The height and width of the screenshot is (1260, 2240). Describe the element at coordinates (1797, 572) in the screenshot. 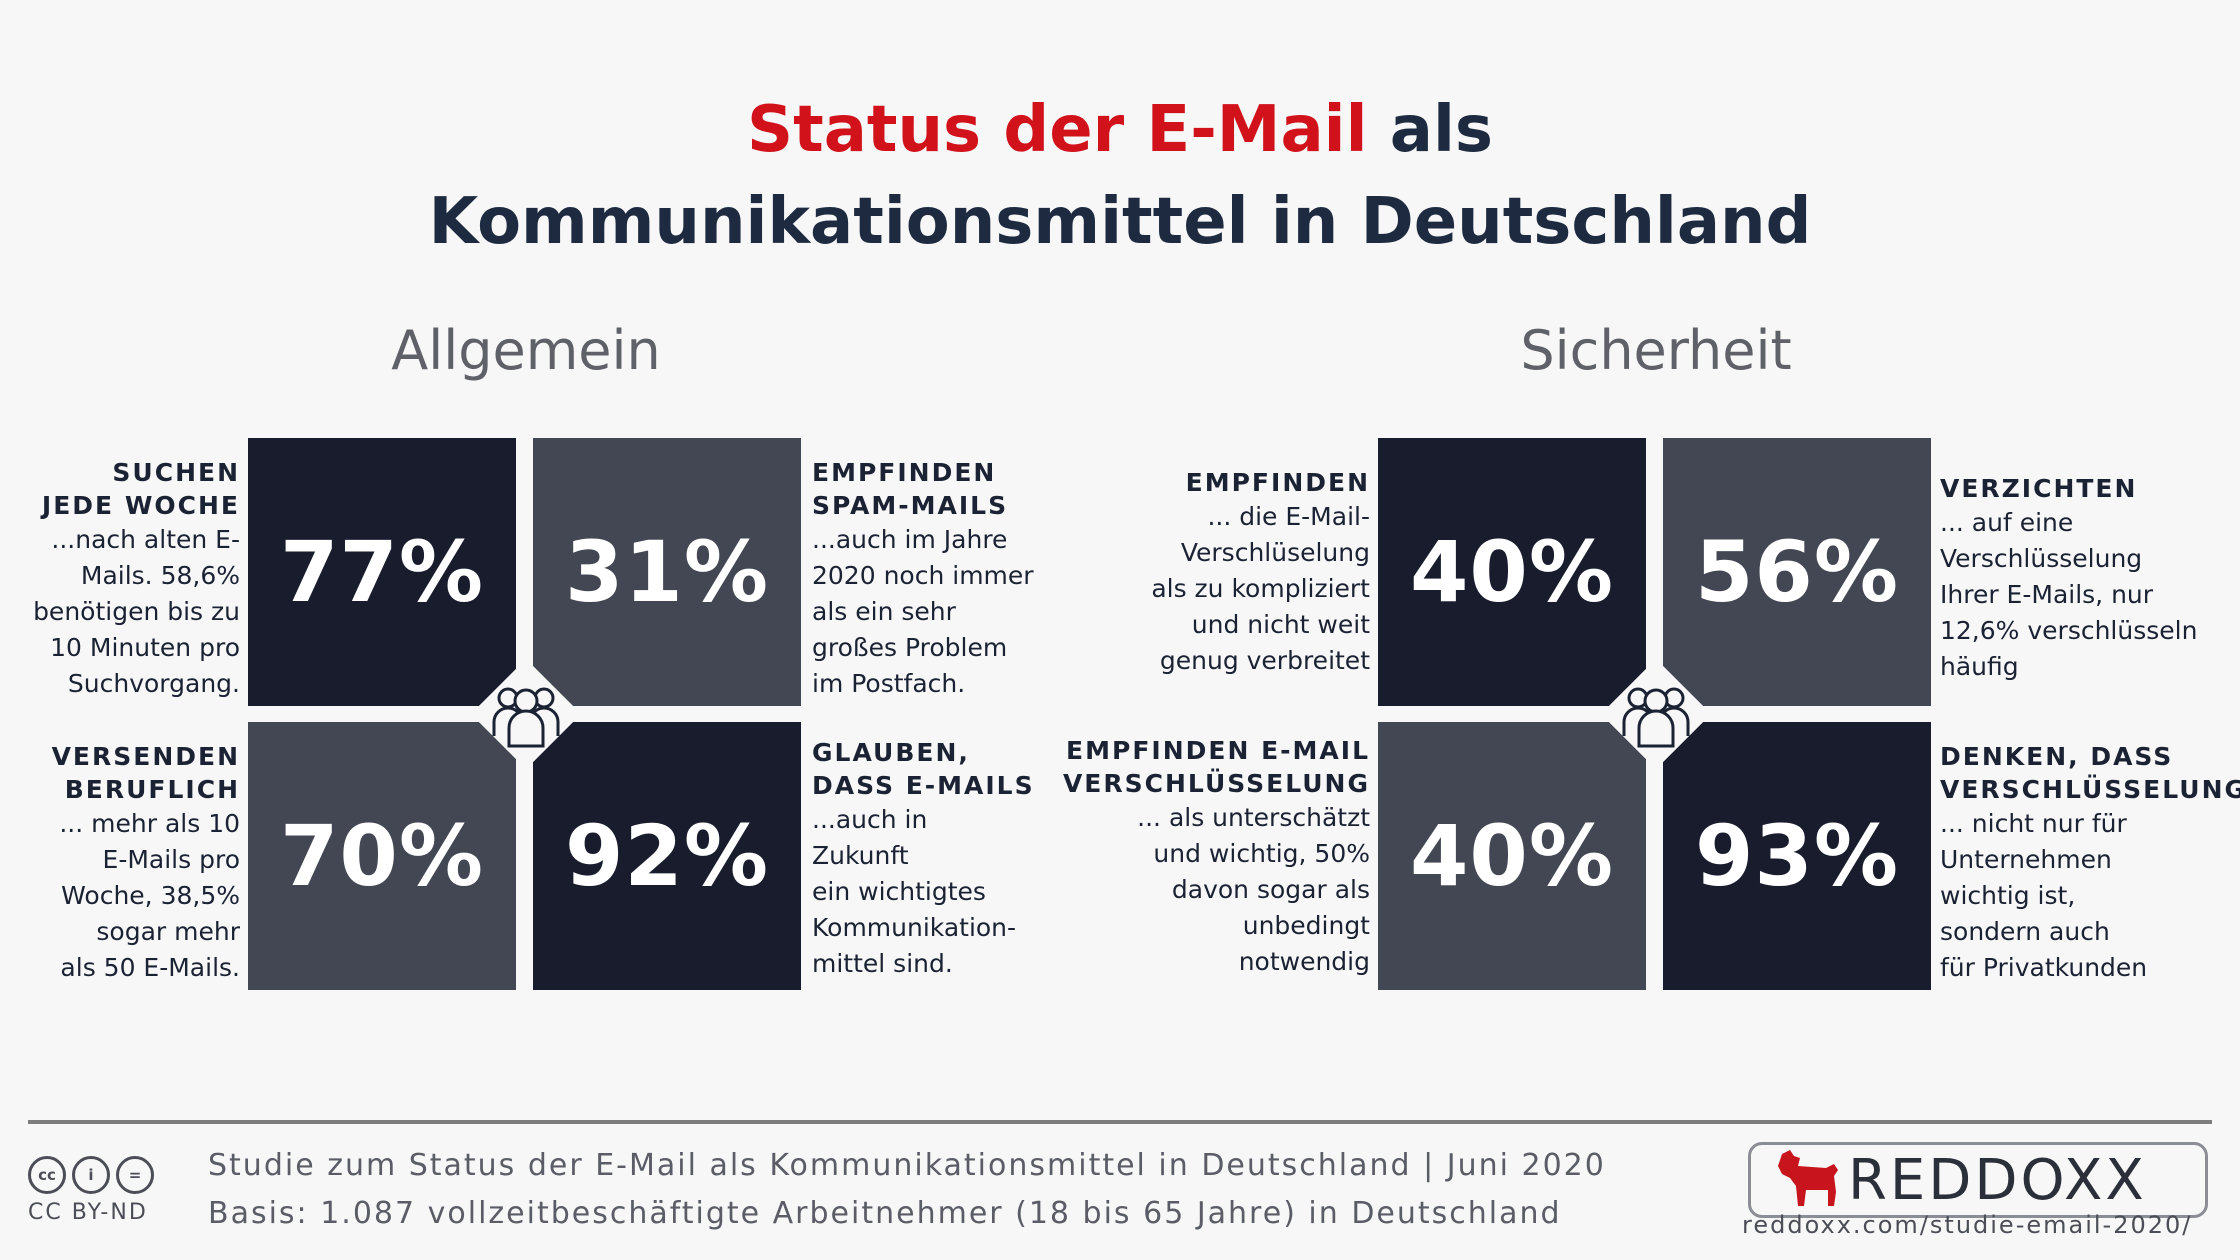

I see `stat-tile-no-encryption: 56%` at that location.